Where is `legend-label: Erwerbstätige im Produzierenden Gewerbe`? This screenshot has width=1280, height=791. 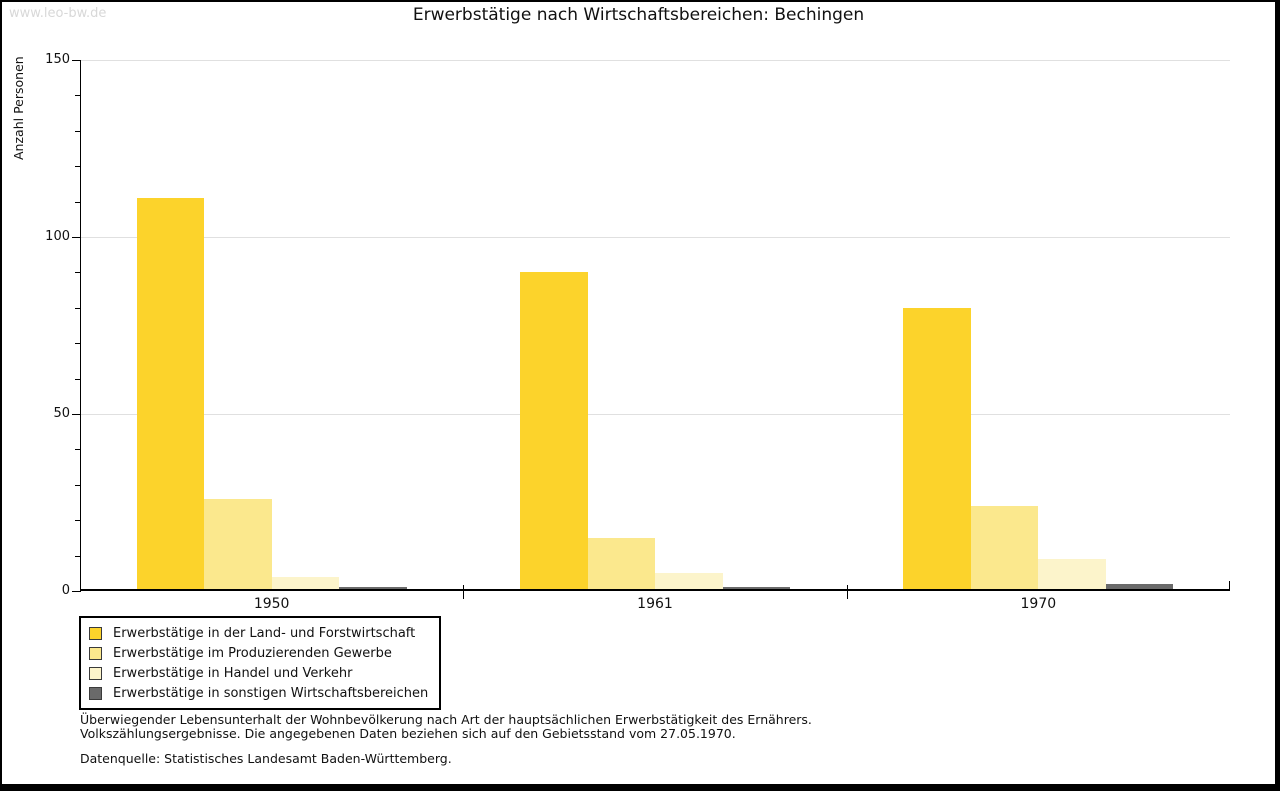
legend-label: Erwerbstätige im Produzierenden Gewerbe is located at coordinates (252, 653).